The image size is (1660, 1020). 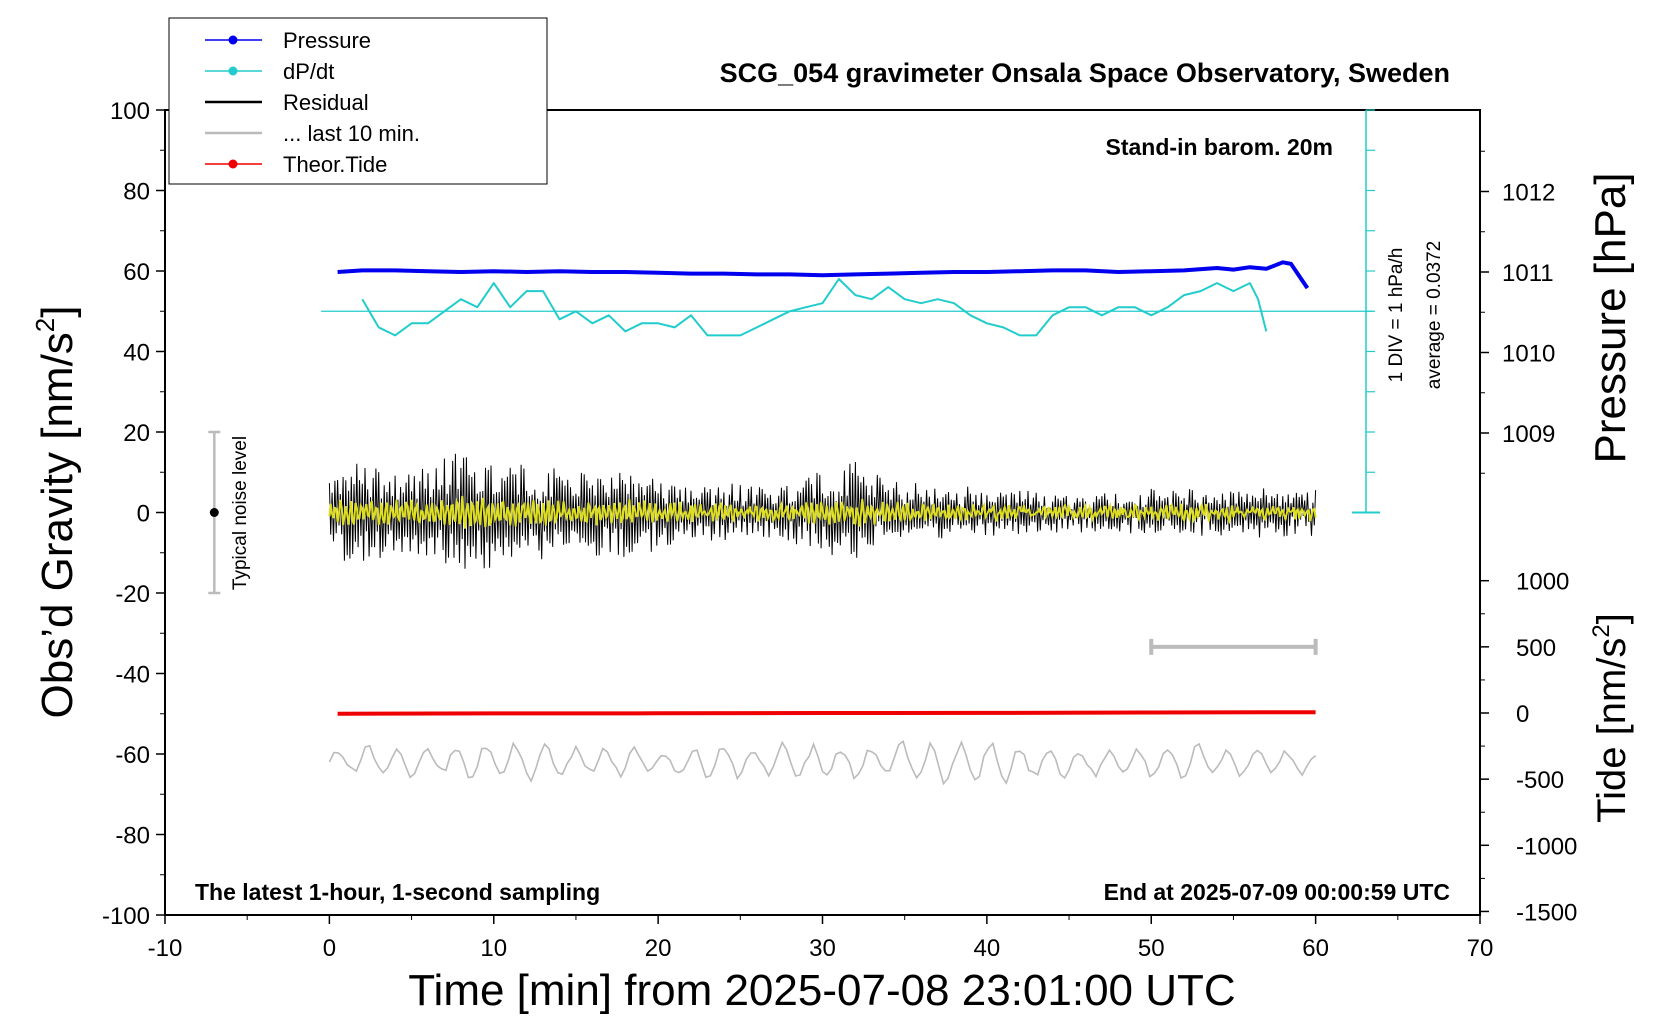 What do you see at coordinates (126, 916) in the screenshot?
I see `y-left-tick-label: -100` at bounding box center [126, 916].